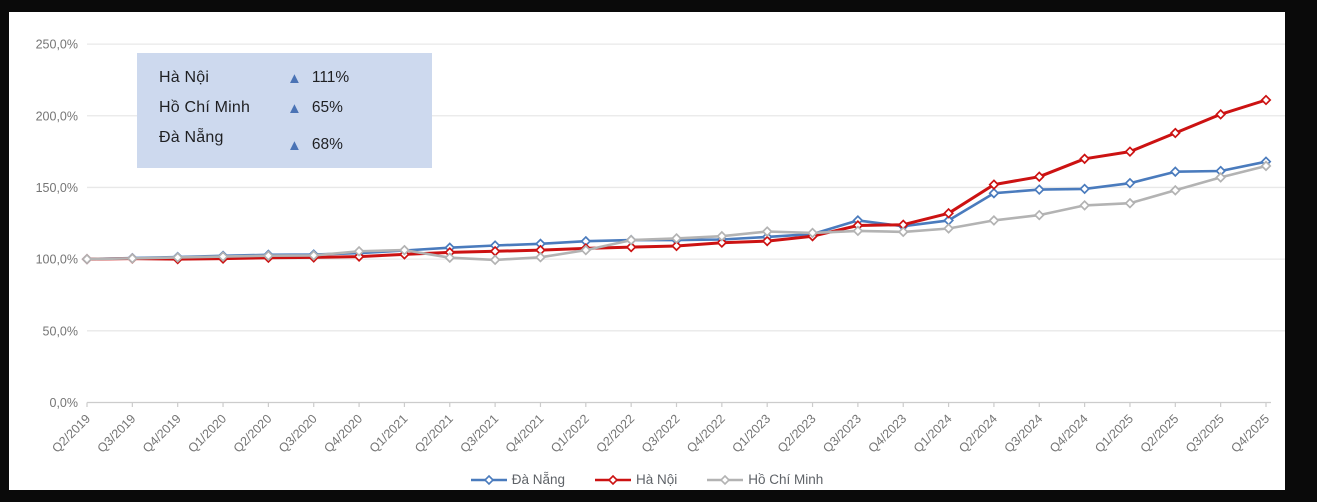 This screenshot has width=1317, height=502. What do you see at coordinates (706, 434) in the screenshot?
I see `x-axis-label: Q4/2022` at bounding box center [706, 434].